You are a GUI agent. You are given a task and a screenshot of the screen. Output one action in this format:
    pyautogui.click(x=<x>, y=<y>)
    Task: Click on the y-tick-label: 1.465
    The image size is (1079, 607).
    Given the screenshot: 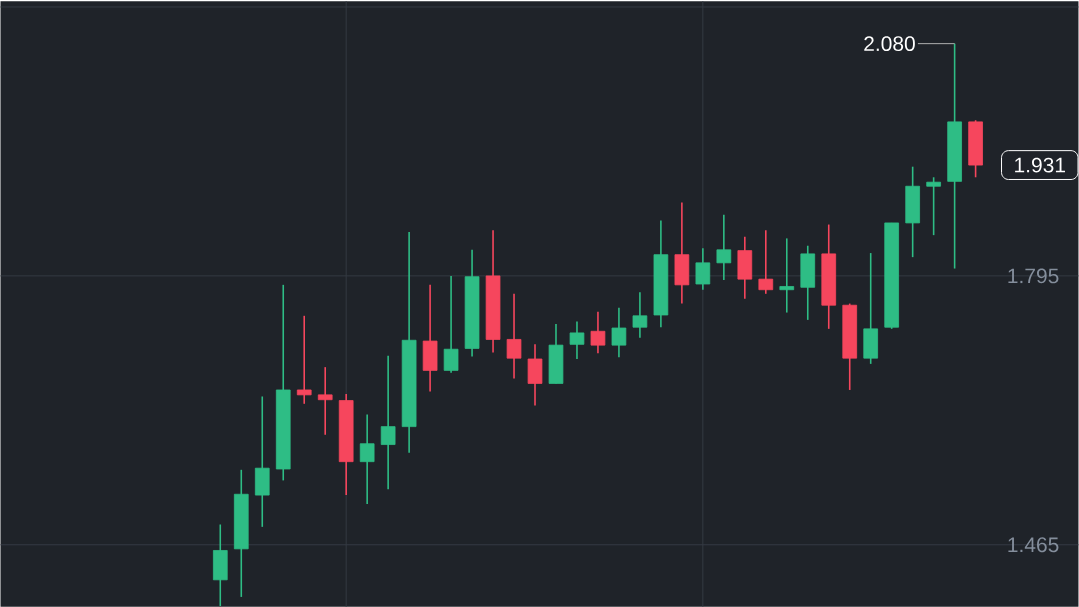 What is the action you would take?
    pyautogui.click(x=1033, y=545)
    